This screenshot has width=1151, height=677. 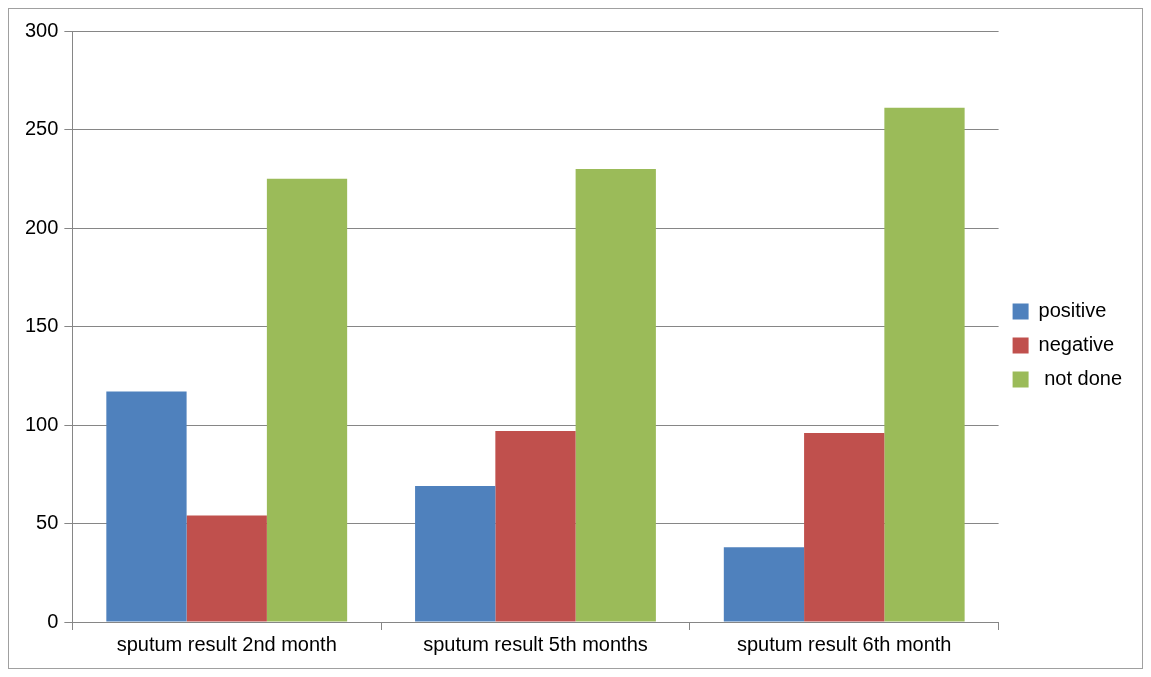 I want to click on legend-label: not done, so click(x=1080, y=378).